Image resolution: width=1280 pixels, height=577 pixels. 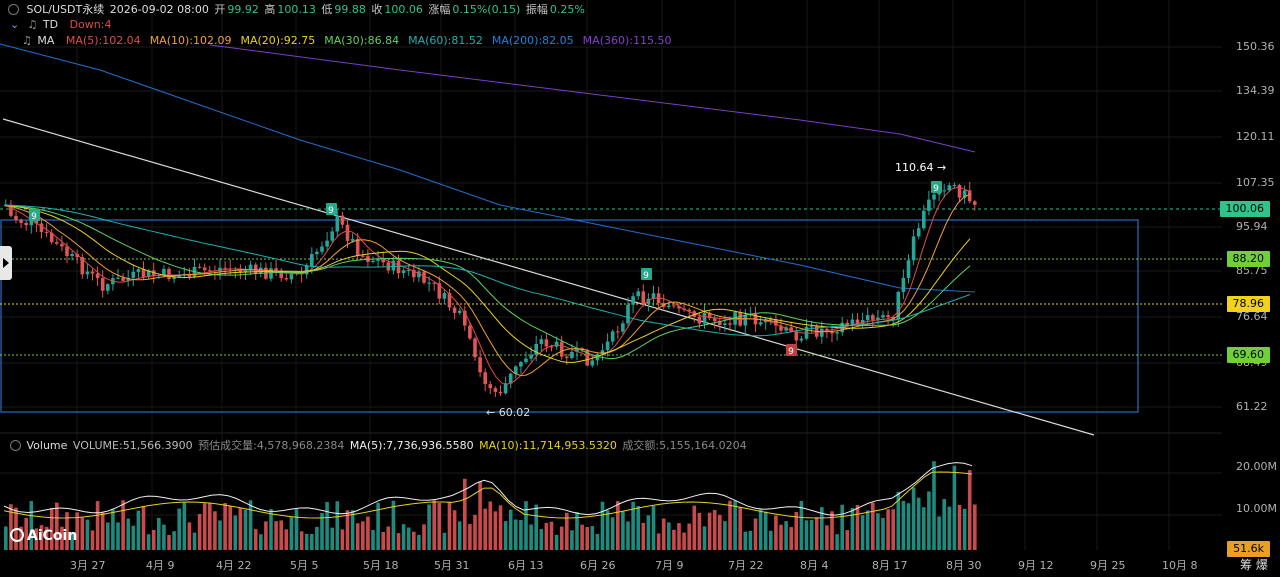 What do you see at coordinates (488, 489) in the screenshot?
I see `volume-ma5-line` at bounding box center [488, 489].